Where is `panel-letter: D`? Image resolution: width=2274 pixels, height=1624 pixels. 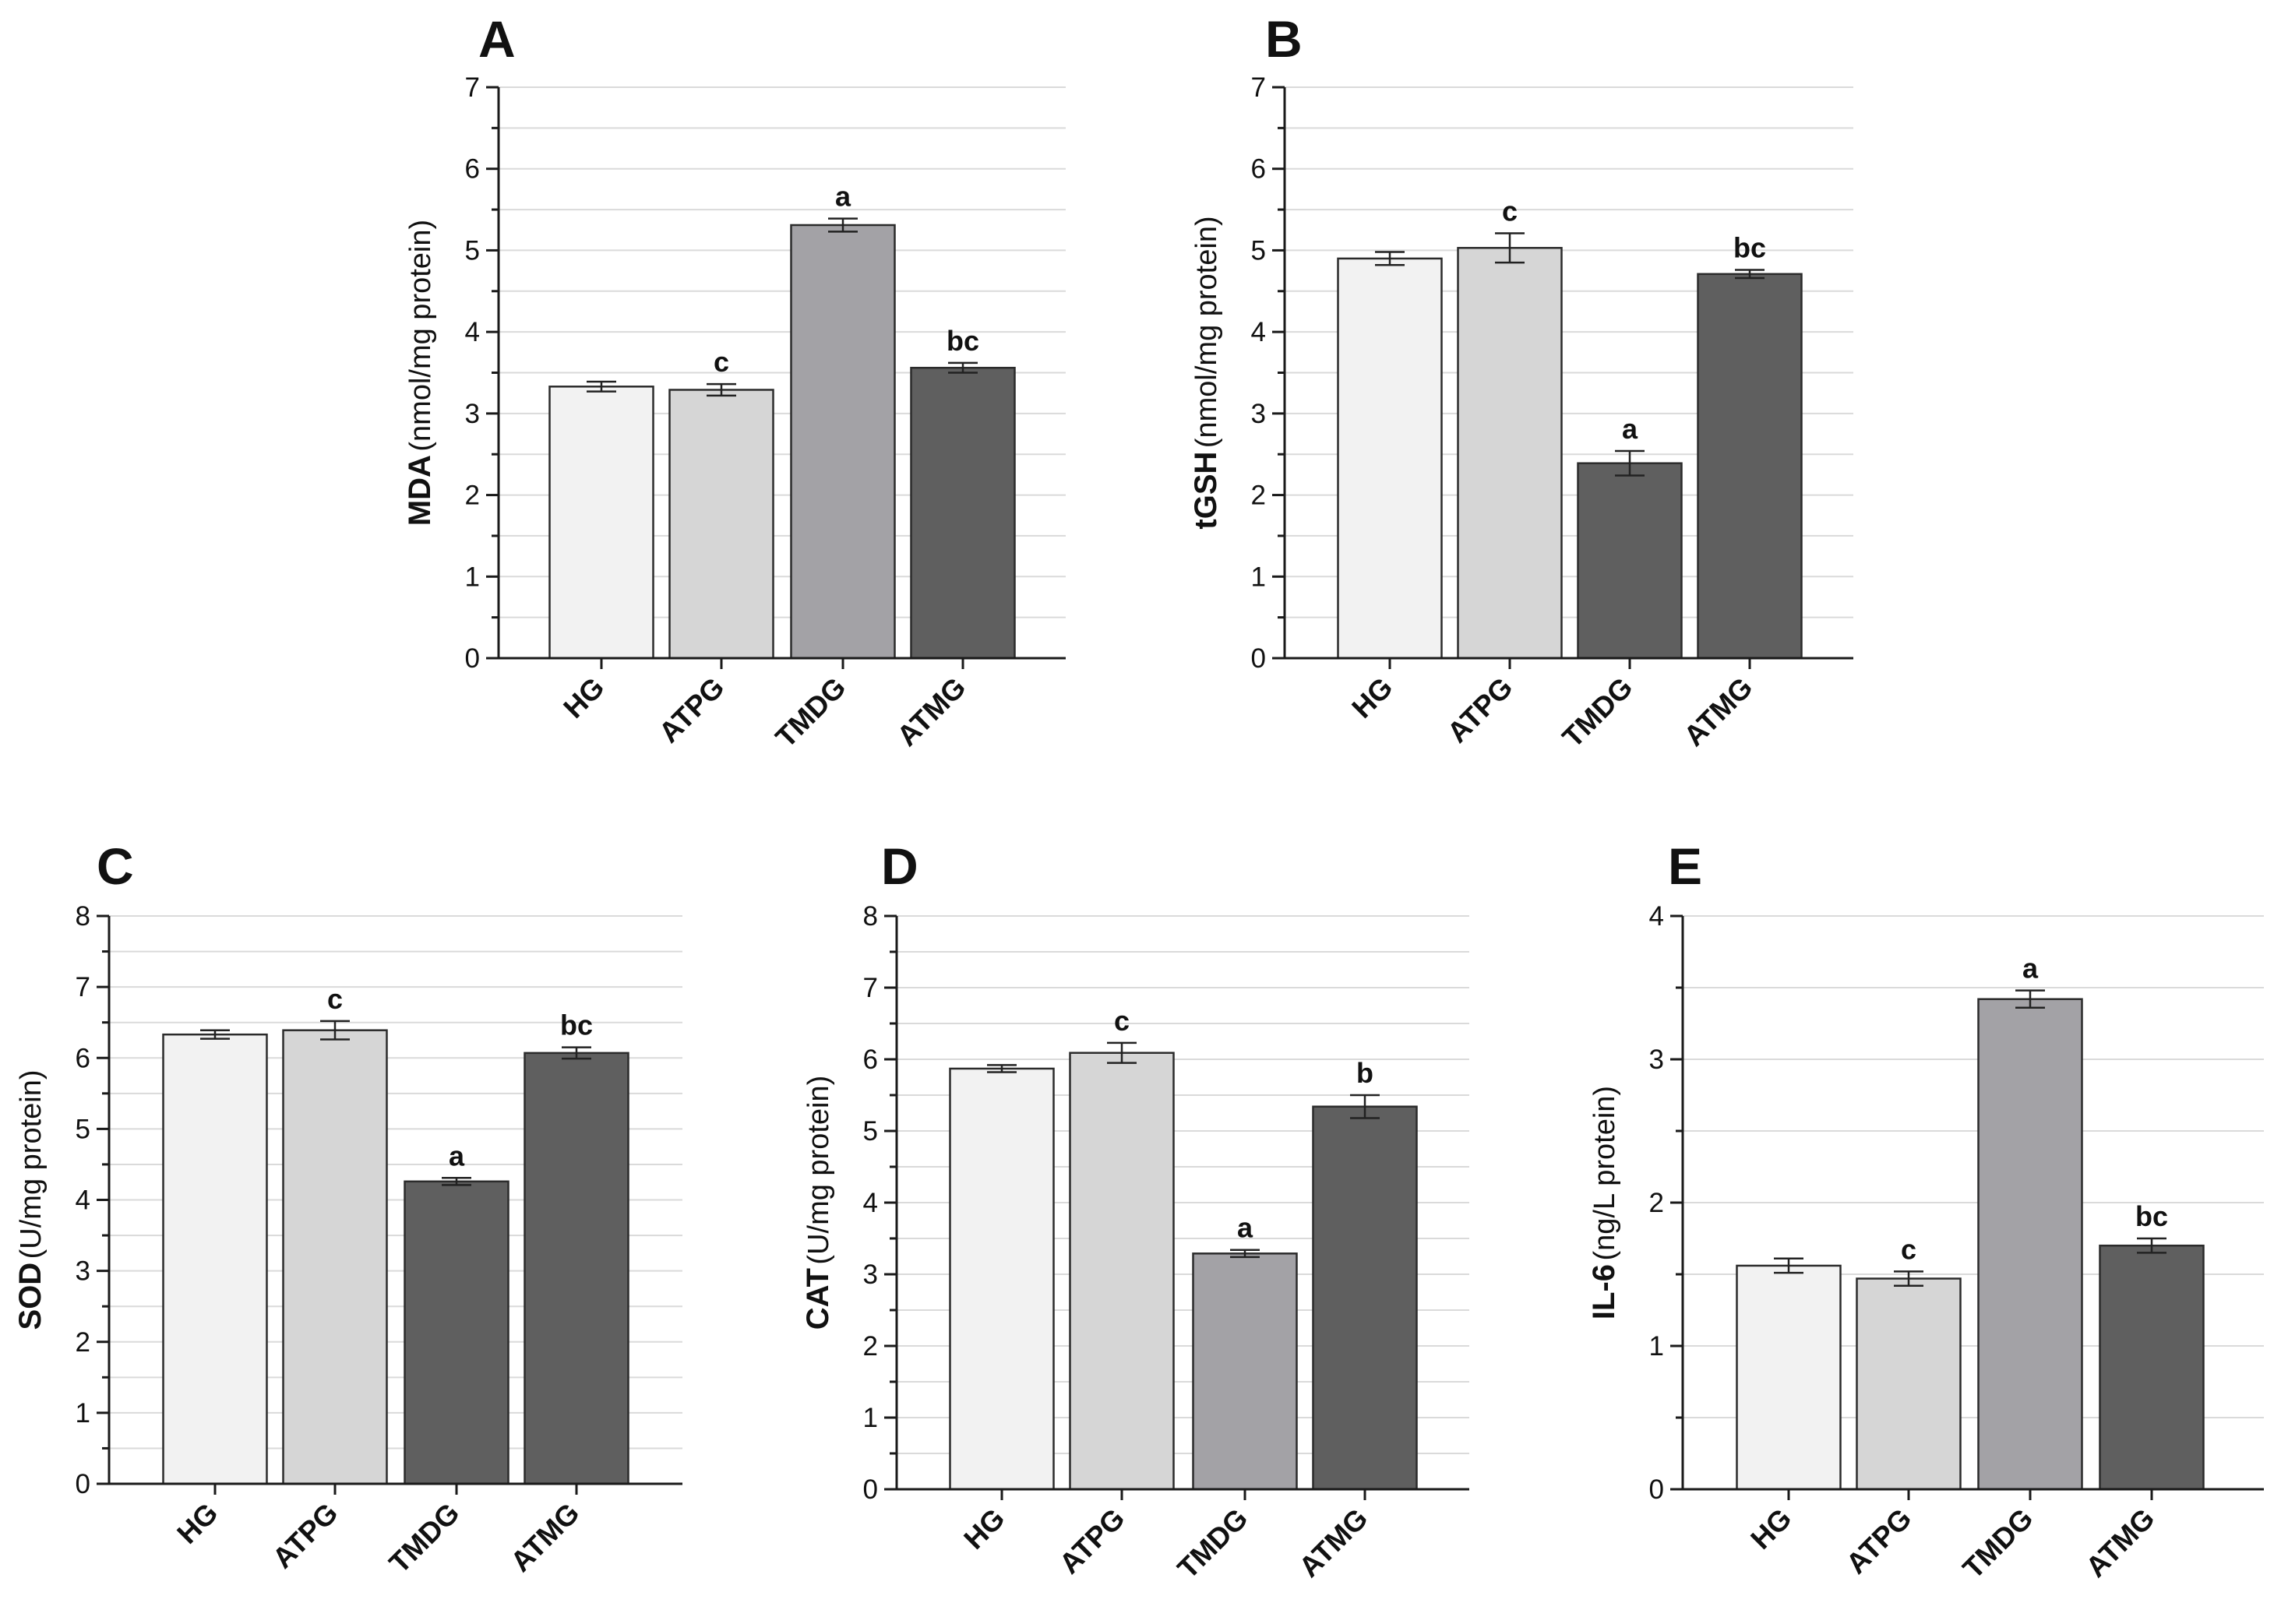
panel-letter: D is located at coordinates (899, 866).